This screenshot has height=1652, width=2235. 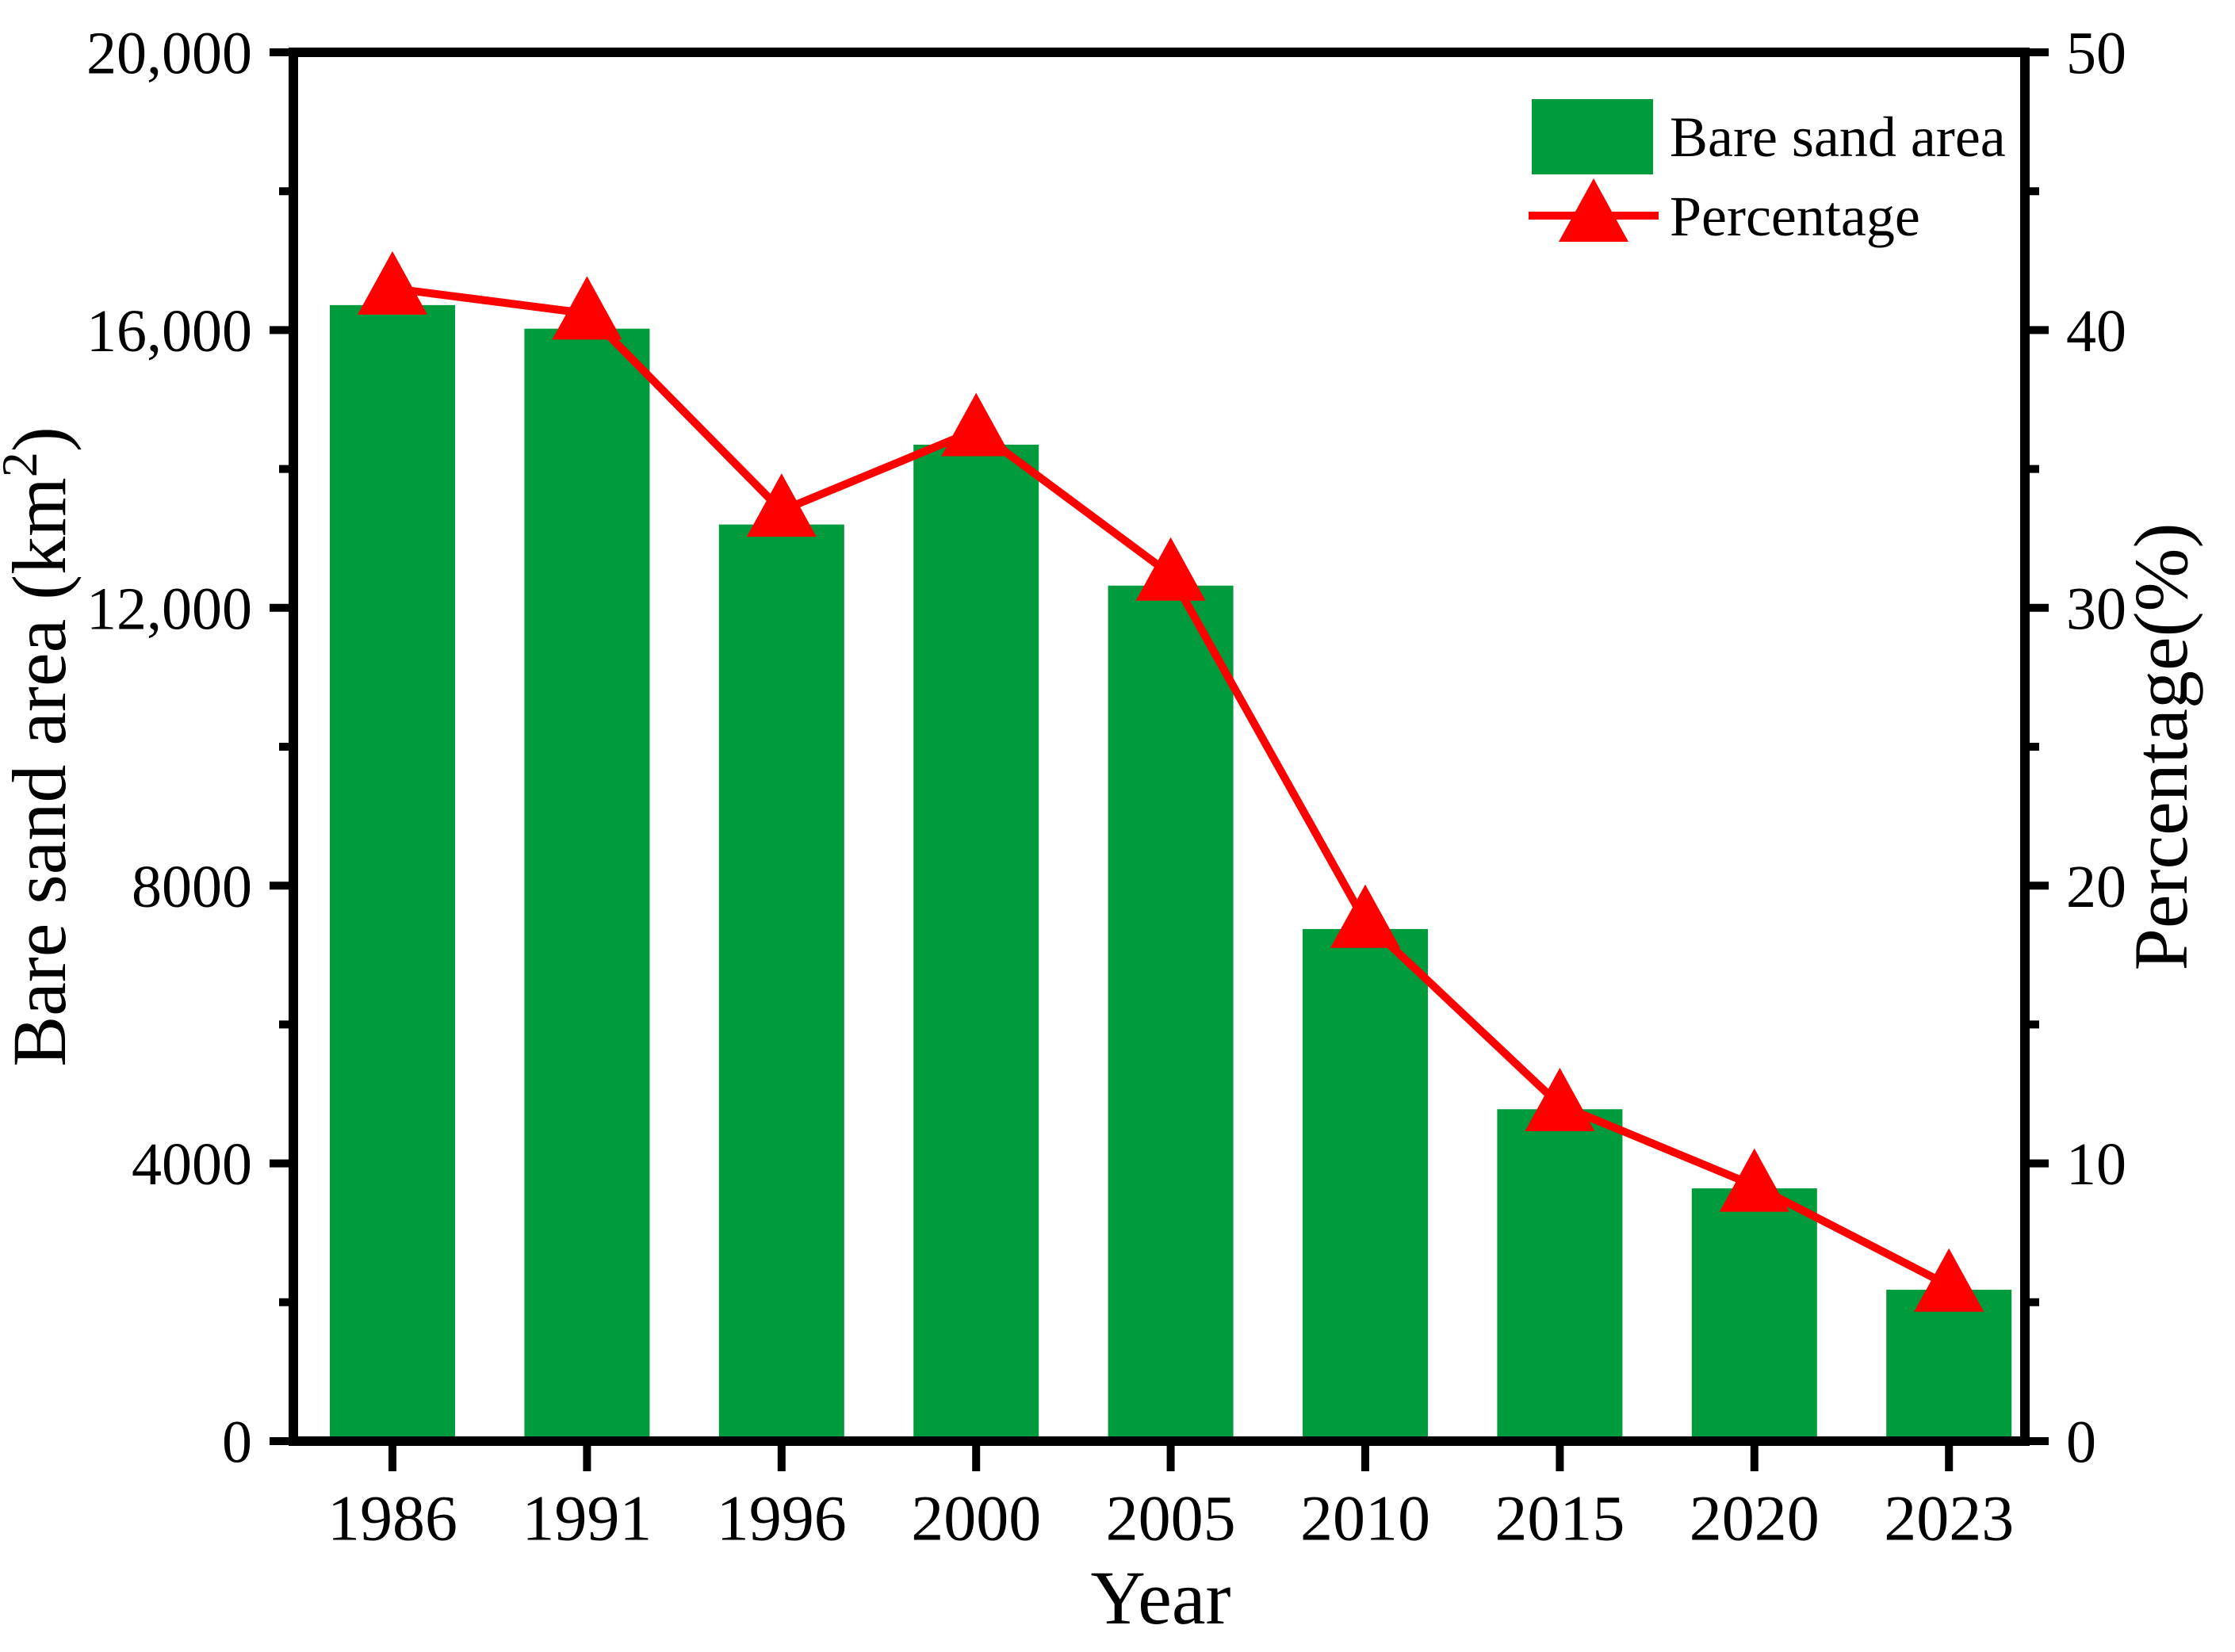 What do you see at coordinates (41, 439) in the screenshot?
I see `y-axis-left-title-close: )` at bounding box center [41, 439].